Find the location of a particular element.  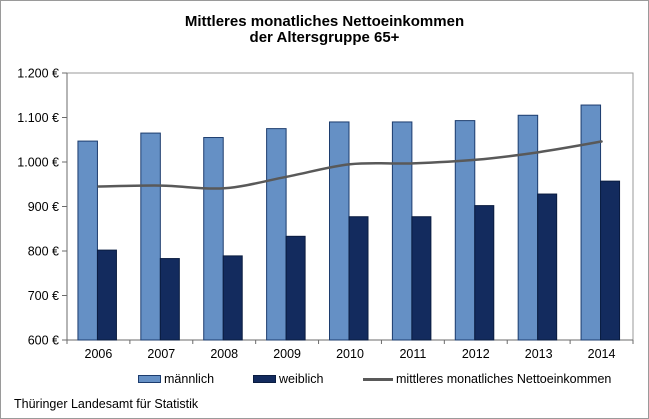

x-tick-label: 2012 is located at coordinates (476, 354).